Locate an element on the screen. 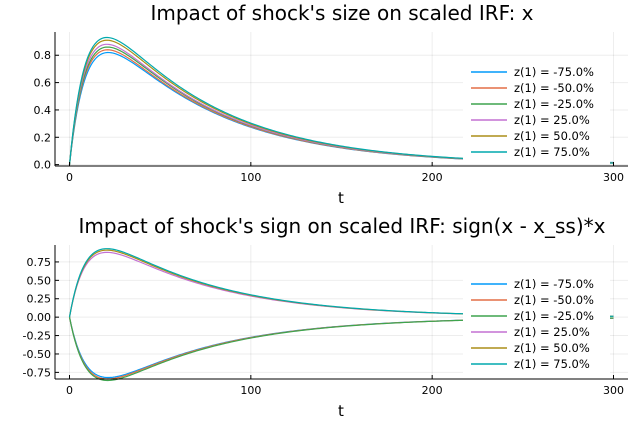 Image resolution: width=640 pixels, height=427 pixels. y-tick-label: -0.75 is located at coordinates (37, 372).